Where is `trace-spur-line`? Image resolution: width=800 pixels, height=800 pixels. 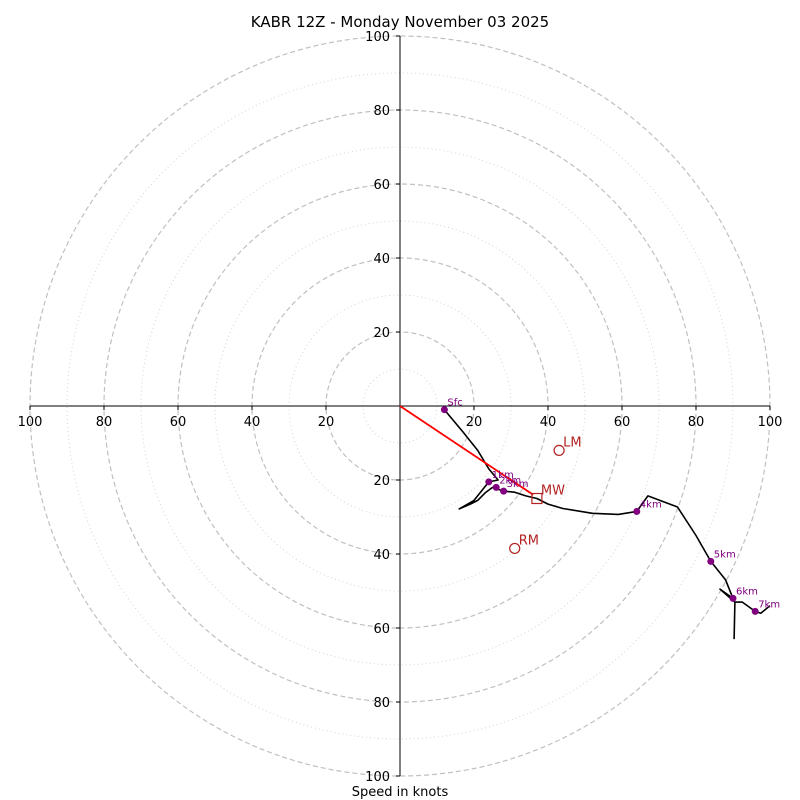
trace-spur-line is located at coordinates (734, 621).